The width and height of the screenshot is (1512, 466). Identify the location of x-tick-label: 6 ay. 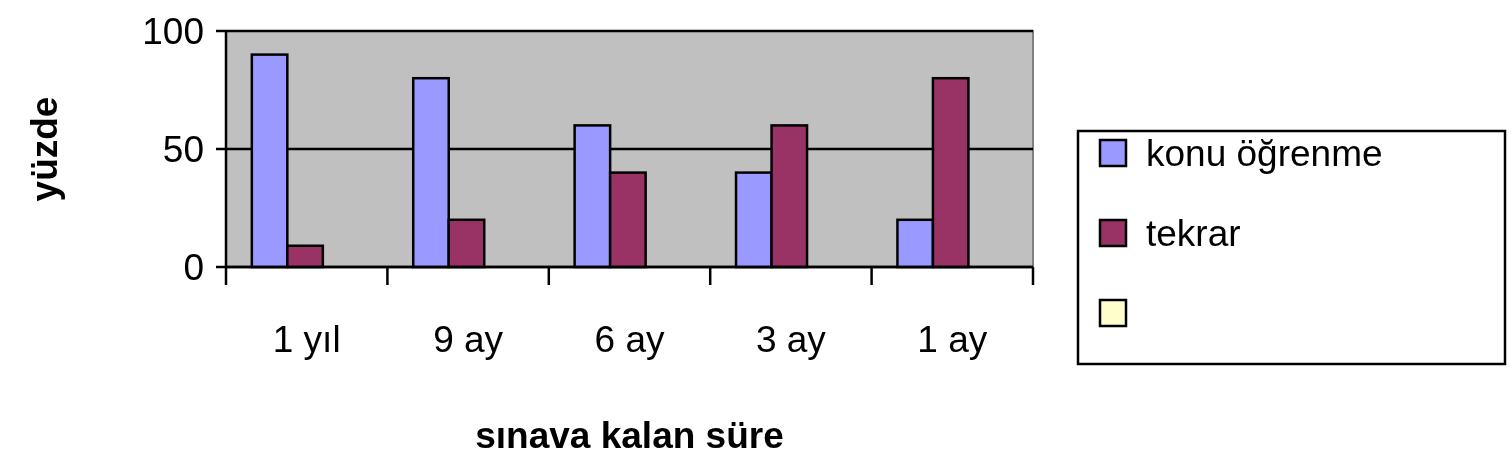
(629, 339).